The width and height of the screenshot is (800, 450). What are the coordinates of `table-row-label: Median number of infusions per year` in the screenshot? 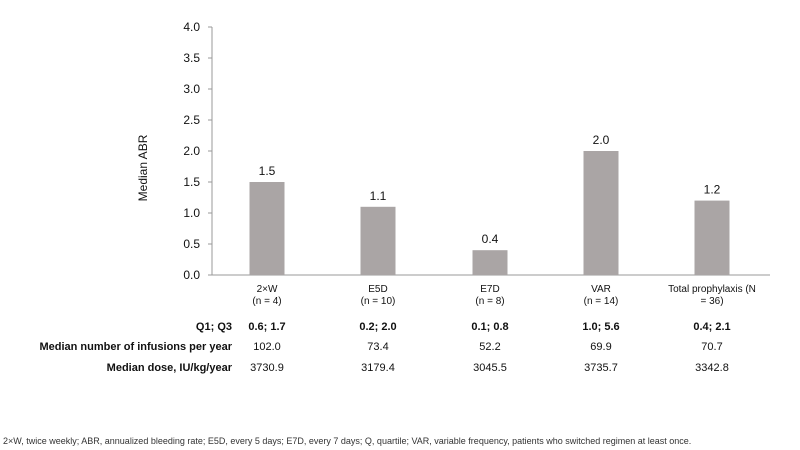 It's located at (135, 347).